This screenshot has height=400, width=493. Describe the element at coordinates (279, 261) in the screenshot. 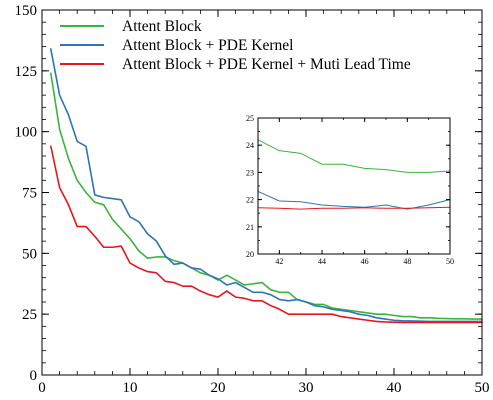

I see `inset-x-tick-label: 42` at that location.